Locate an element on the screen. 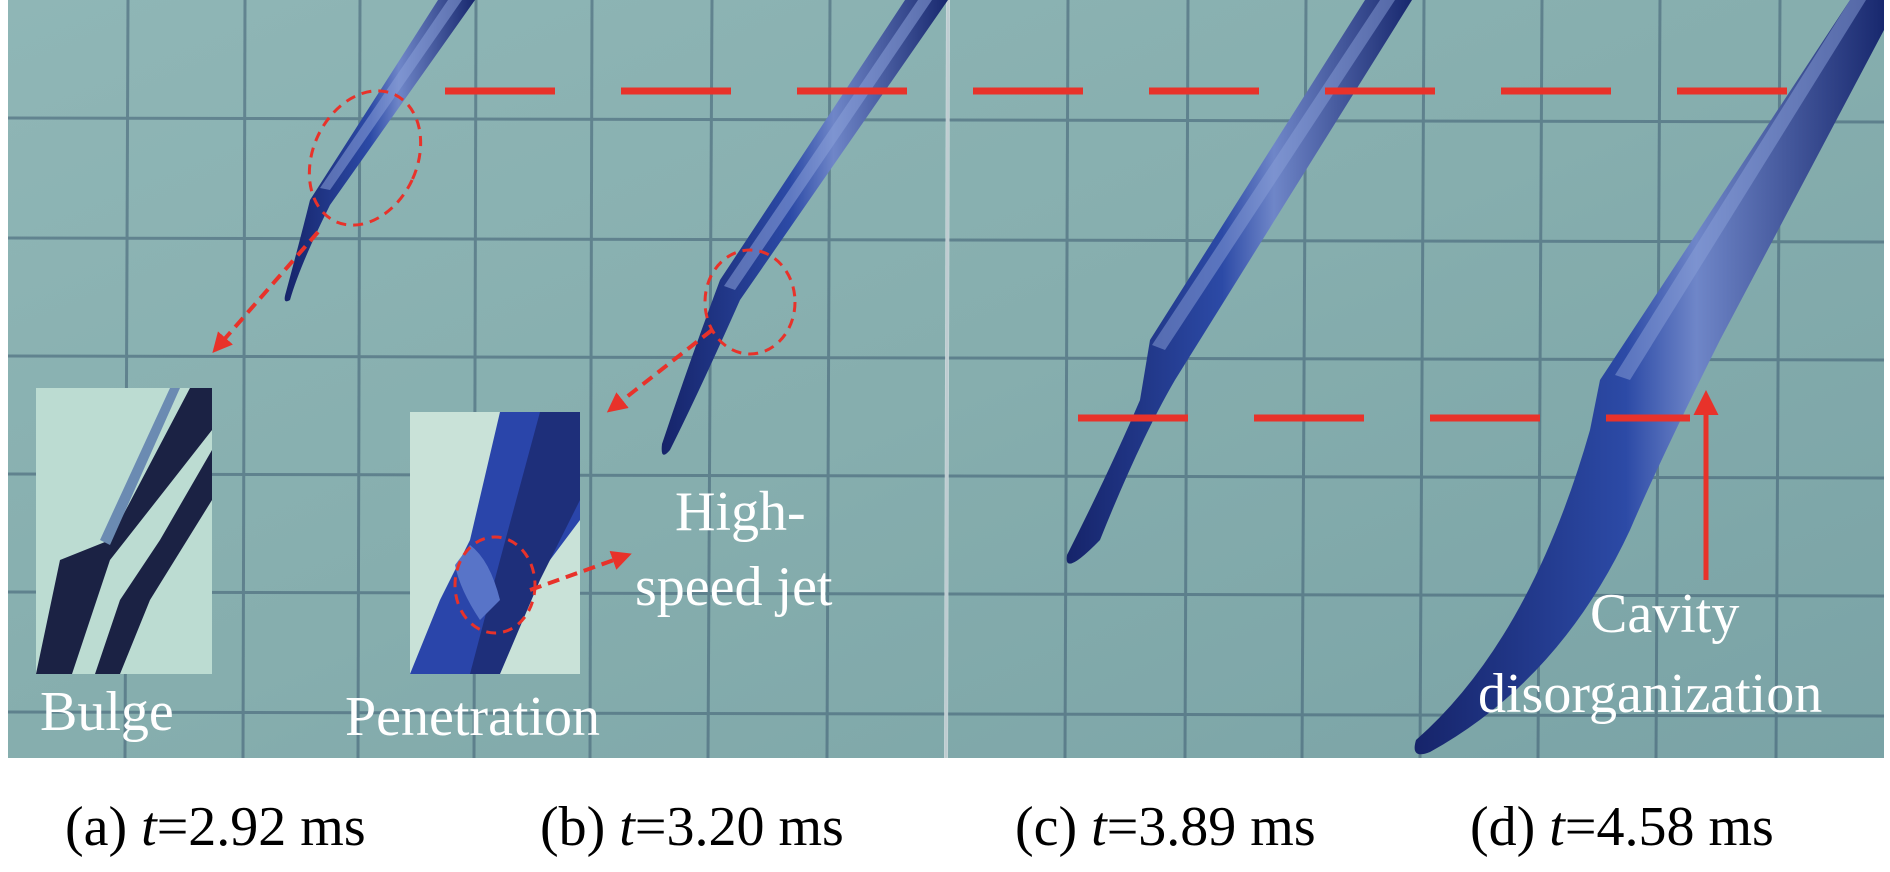  highlight-circle-b is located at coordinates (750, 302).